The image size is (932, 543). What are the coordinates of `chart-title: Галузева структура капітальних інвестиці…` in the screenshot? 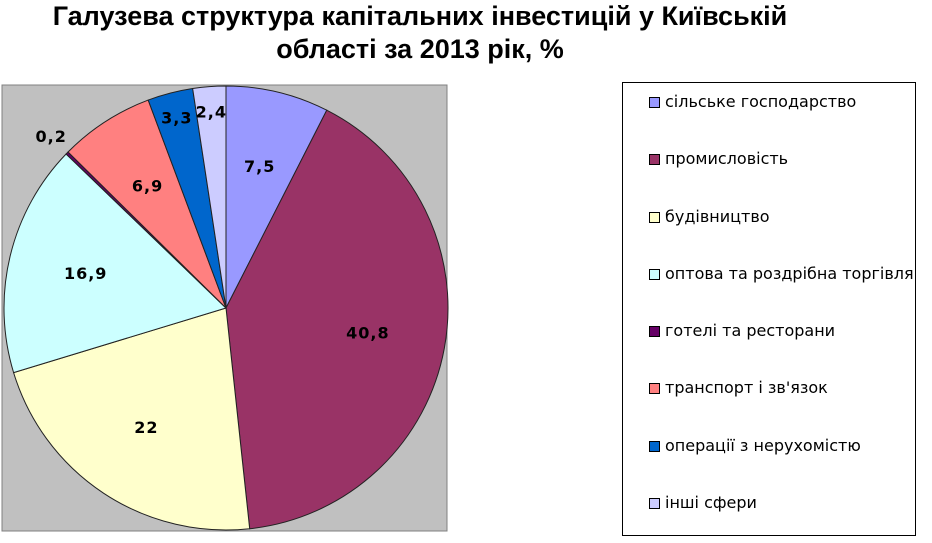 It's located at (420, 32).